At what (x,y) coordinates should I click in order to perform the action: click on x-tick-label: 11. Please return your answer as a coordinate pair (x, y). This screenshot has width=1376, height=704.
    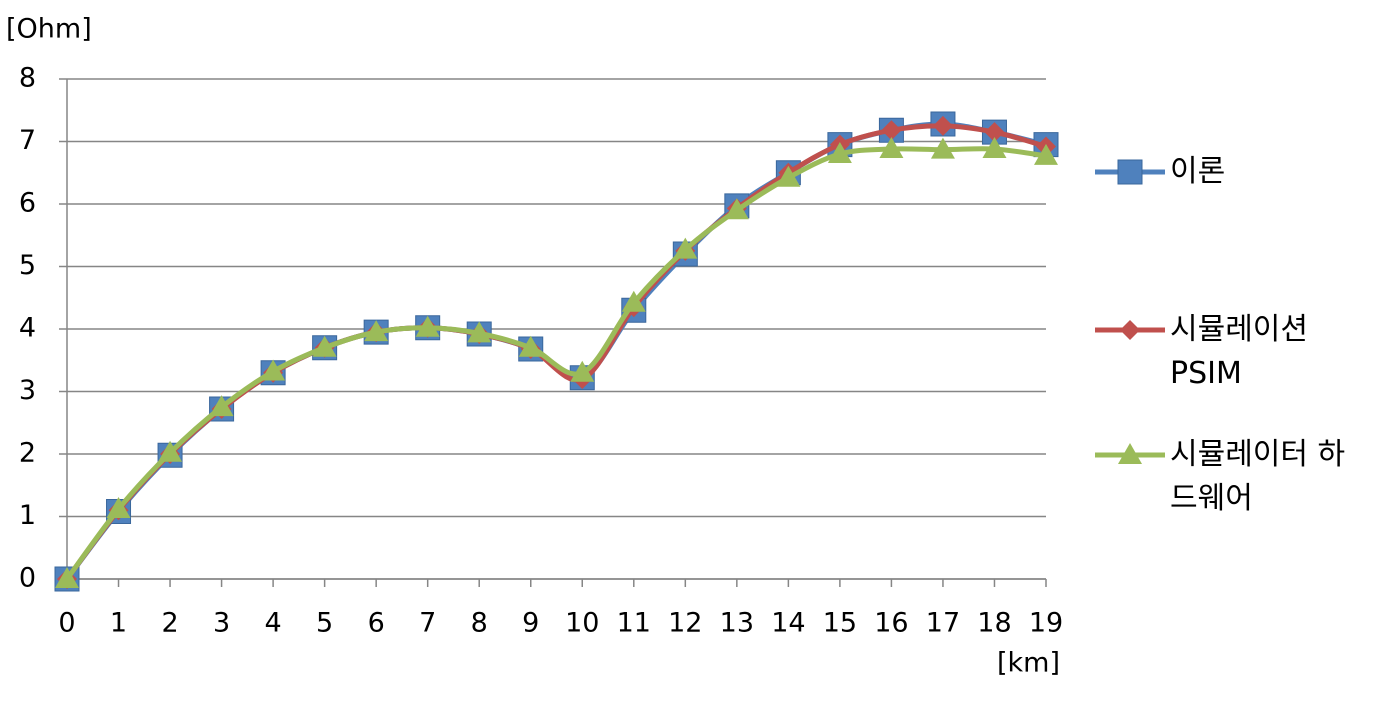
    Looking at the image, I should click on (634, 623).